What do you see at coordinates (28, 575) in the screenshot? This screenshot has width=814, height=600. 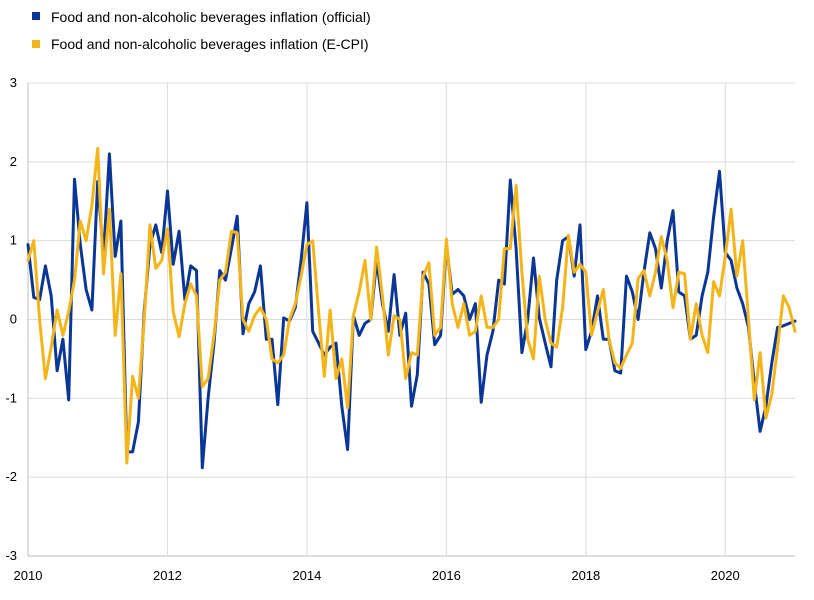 I see `x-tick-label: 2010` at bounding box center [28, 575].